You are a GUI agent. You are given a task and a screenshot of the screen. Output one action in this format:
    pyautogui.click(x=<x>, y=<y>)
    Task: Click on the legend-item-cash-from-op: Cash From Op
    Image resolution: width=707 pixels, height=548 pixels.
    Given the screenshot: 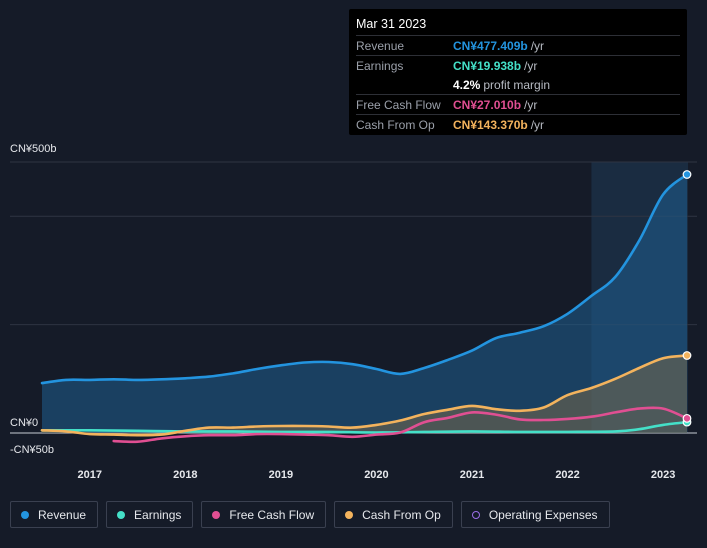 What is the action you would take?
    pyautogui.click(x=393, y=514)
    